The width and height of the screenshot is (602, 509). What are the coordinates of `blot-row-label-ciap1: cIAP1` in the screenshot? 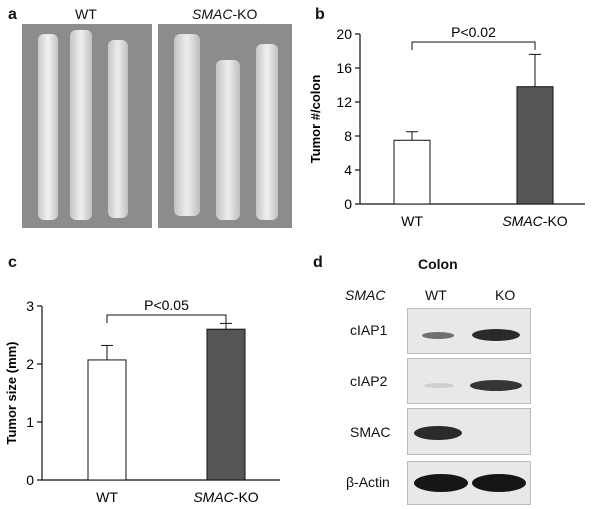 It's located at (369, 330).